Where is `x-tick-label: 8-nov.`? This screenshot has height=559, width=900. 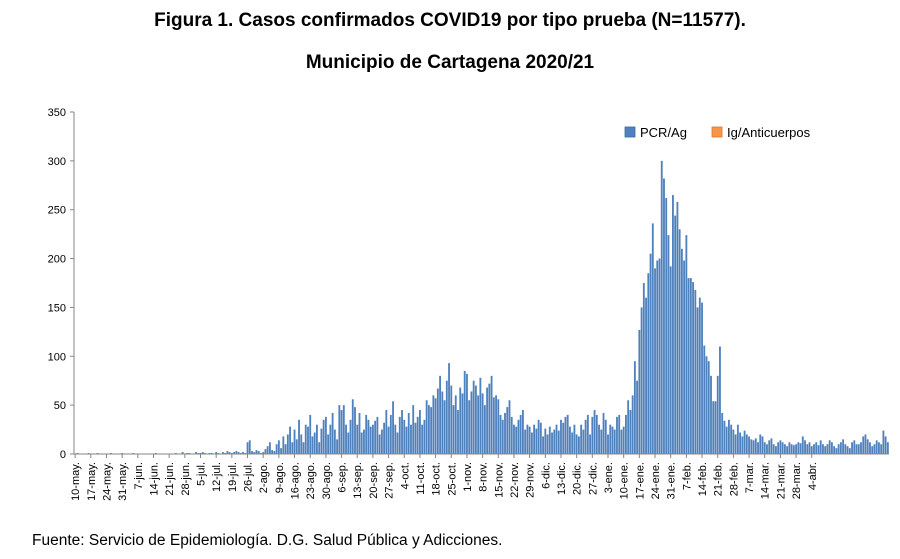 x-tick-label: 8-nov. is located at coordinates (484, 477).